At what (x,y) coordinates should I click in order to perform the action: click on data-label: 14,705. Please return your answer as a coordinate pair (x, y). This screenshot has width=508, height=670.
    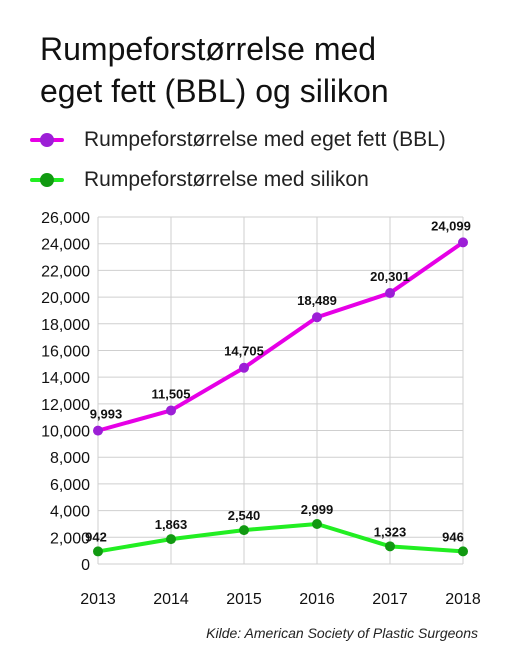
    Looking at the image, I should click on (244, 351).